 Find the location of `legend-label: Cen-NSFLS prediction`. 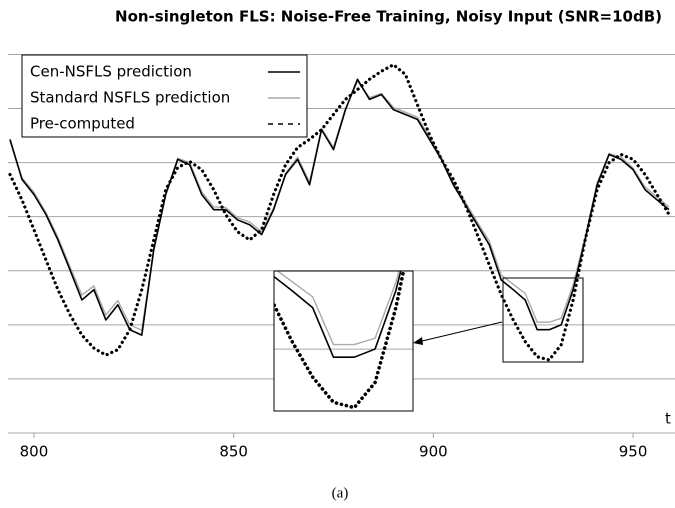

legend-label: Cen-NSFLS prediction is located at coordinates (111, 72).